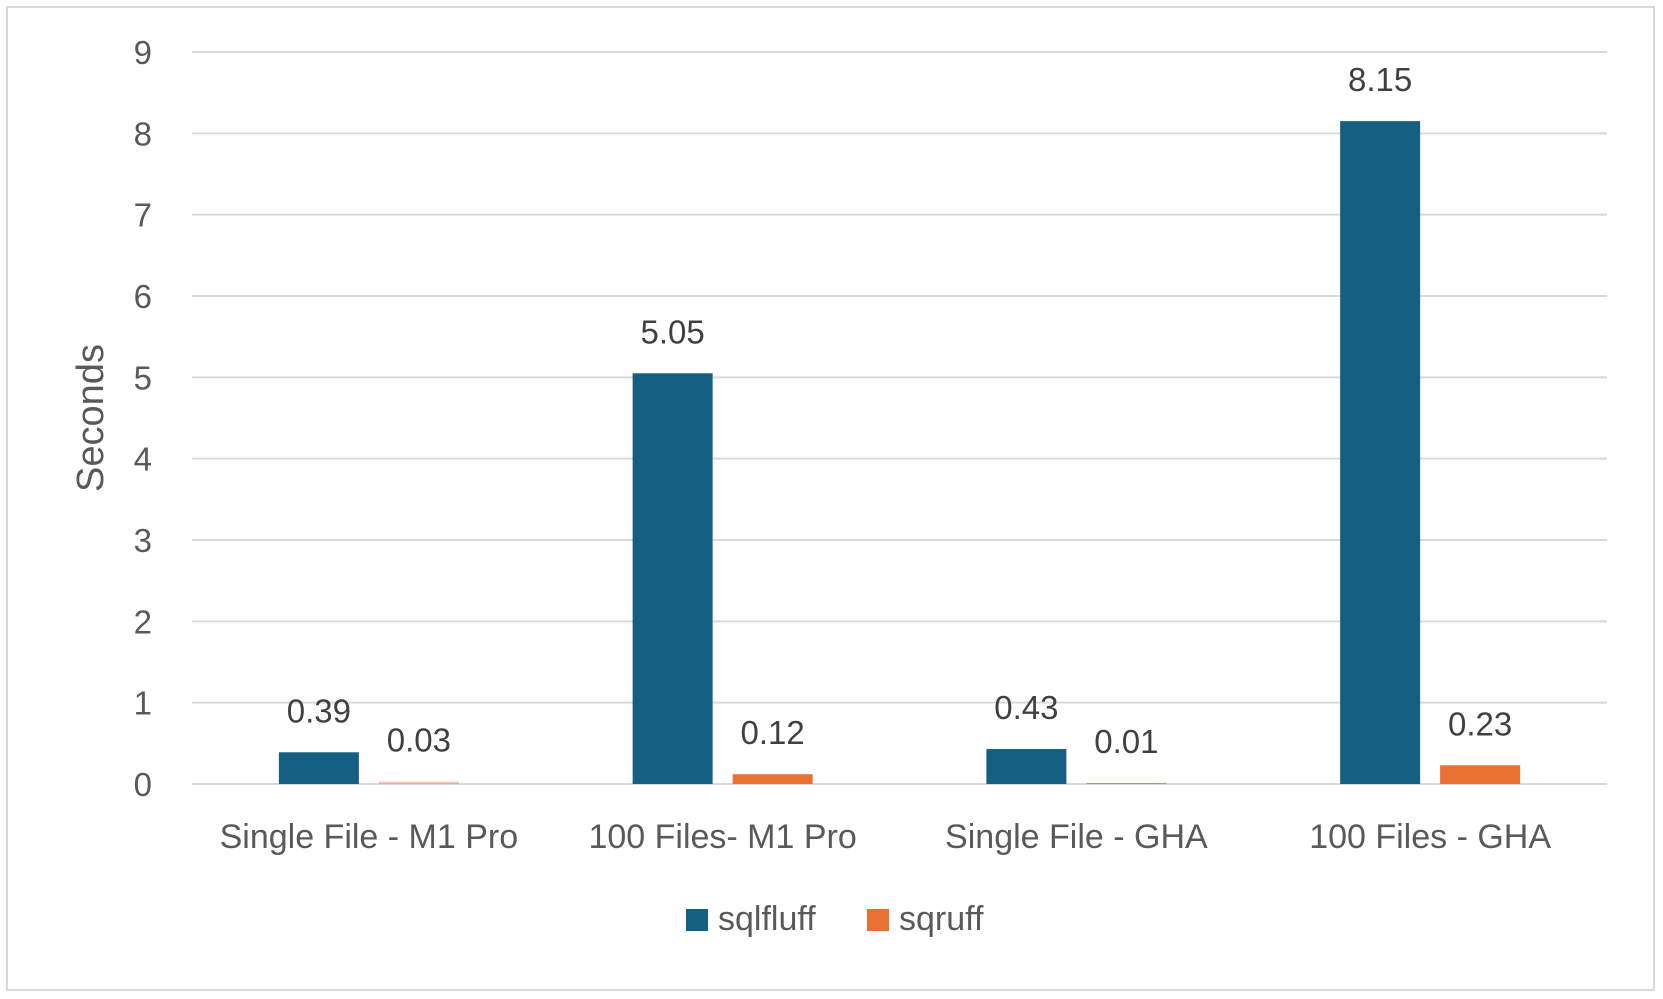  What do you see at coordinates (91, 418) in the screenshot?
I see `y-axis-title: Seconds` at bounding box center [91, 418].